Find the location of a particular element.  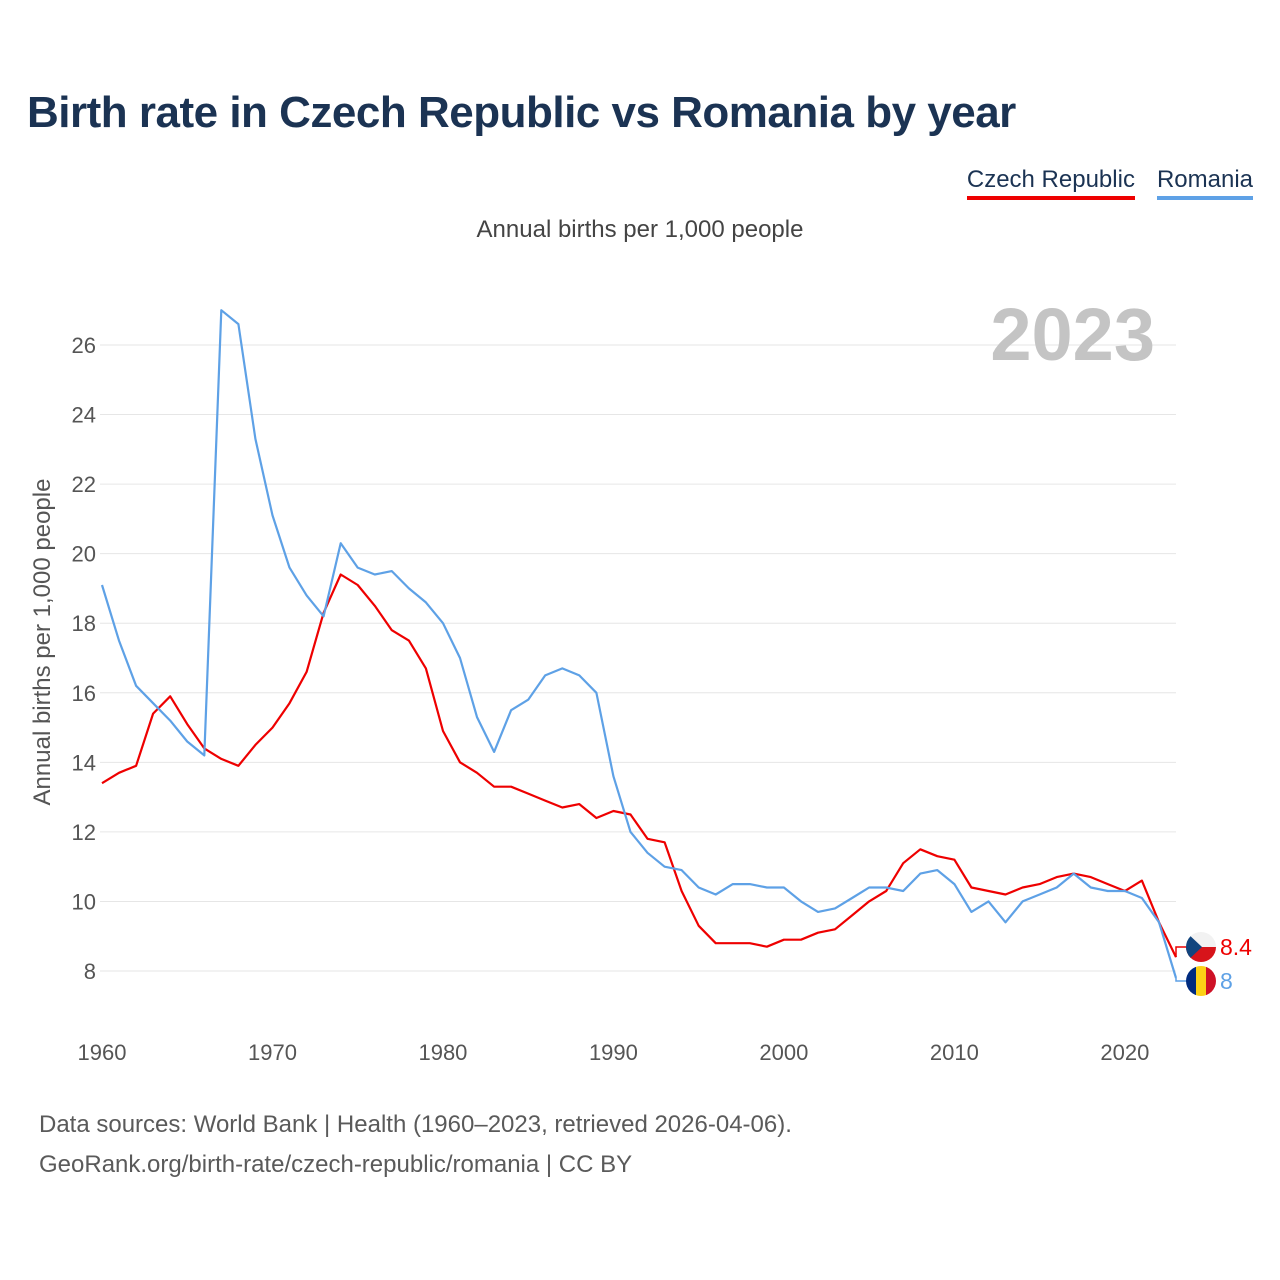

y-axis-ticks: 8 10 12 14 16 18 20 22 24 26 is located at coordinates (84, 658).